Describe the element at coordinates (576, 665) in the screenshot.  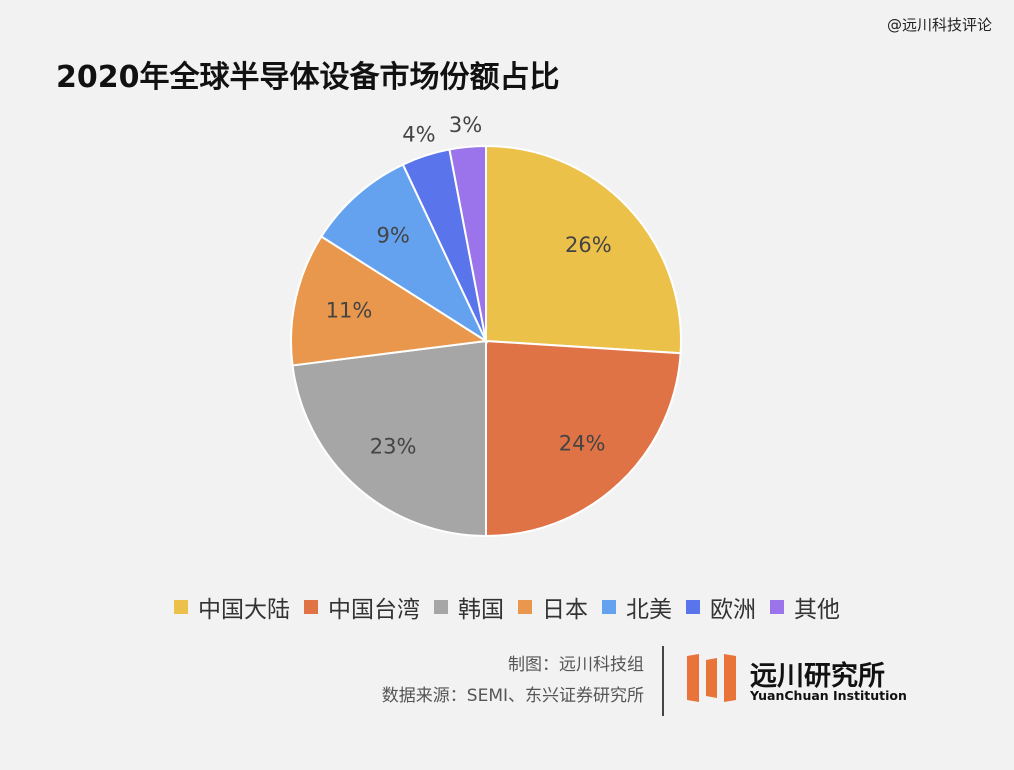
I see `credit-maker: 制图：远川科技组` at that location.